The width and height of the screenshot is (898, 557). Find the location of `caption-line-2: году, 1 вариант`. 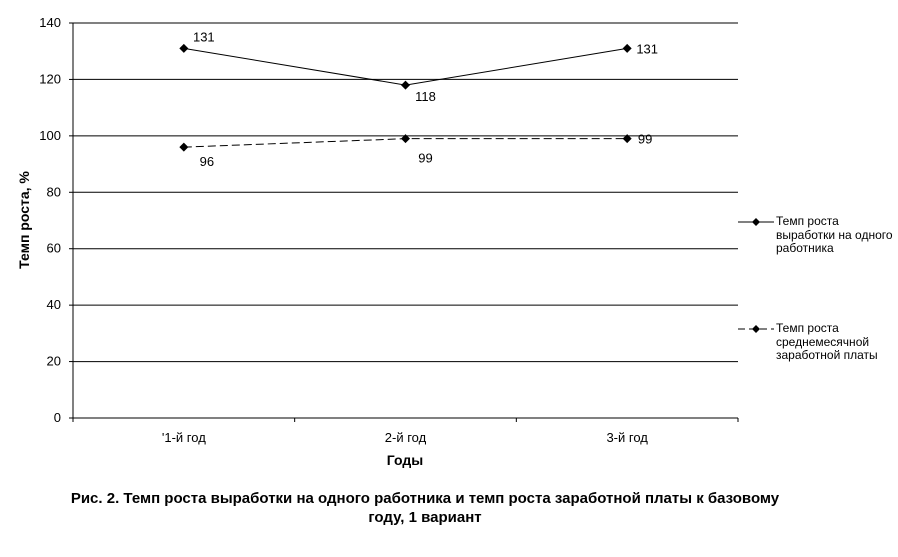

caption-line-2: году, 1 вариант is located at coordinates (425, 517).